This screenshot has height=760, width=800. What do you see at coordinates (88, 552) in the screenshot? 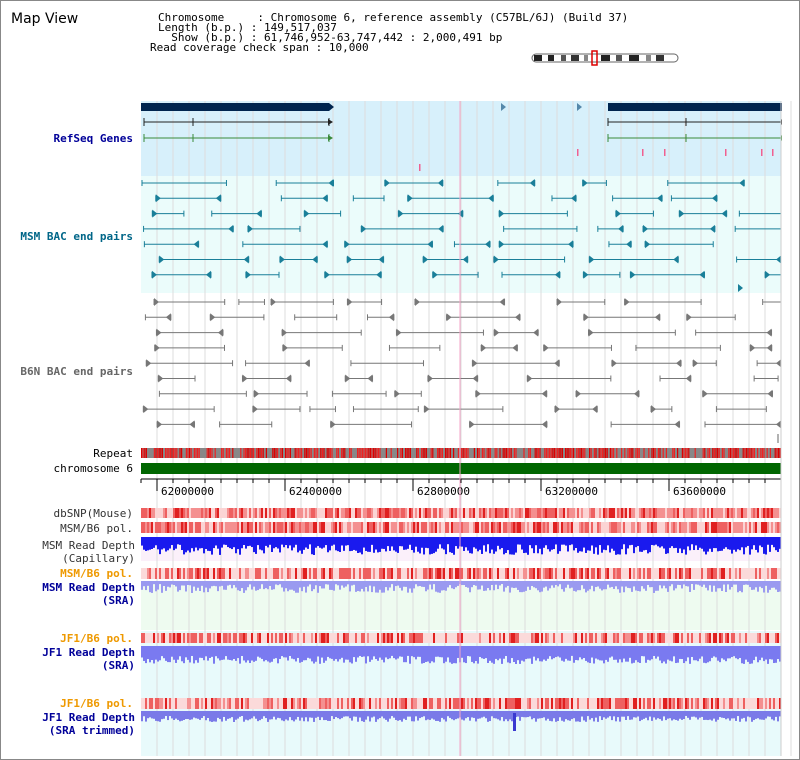
I see `msm-depth-capillary-label: MSM Read Depth (Capillary)` at bounding box center [88, 552].